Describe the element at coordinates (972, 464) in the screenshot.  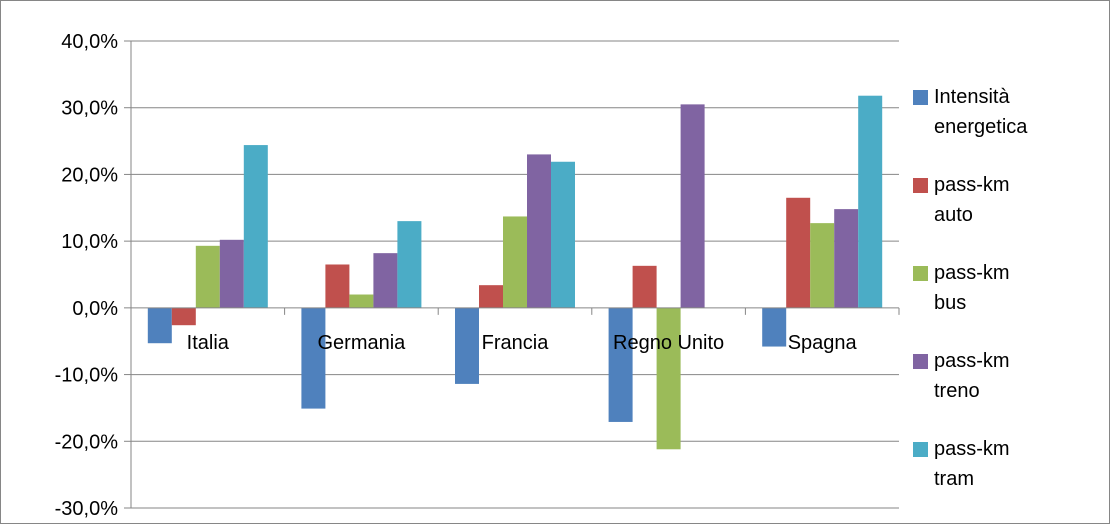
I see `legend-label: pass-km tram` at that location.